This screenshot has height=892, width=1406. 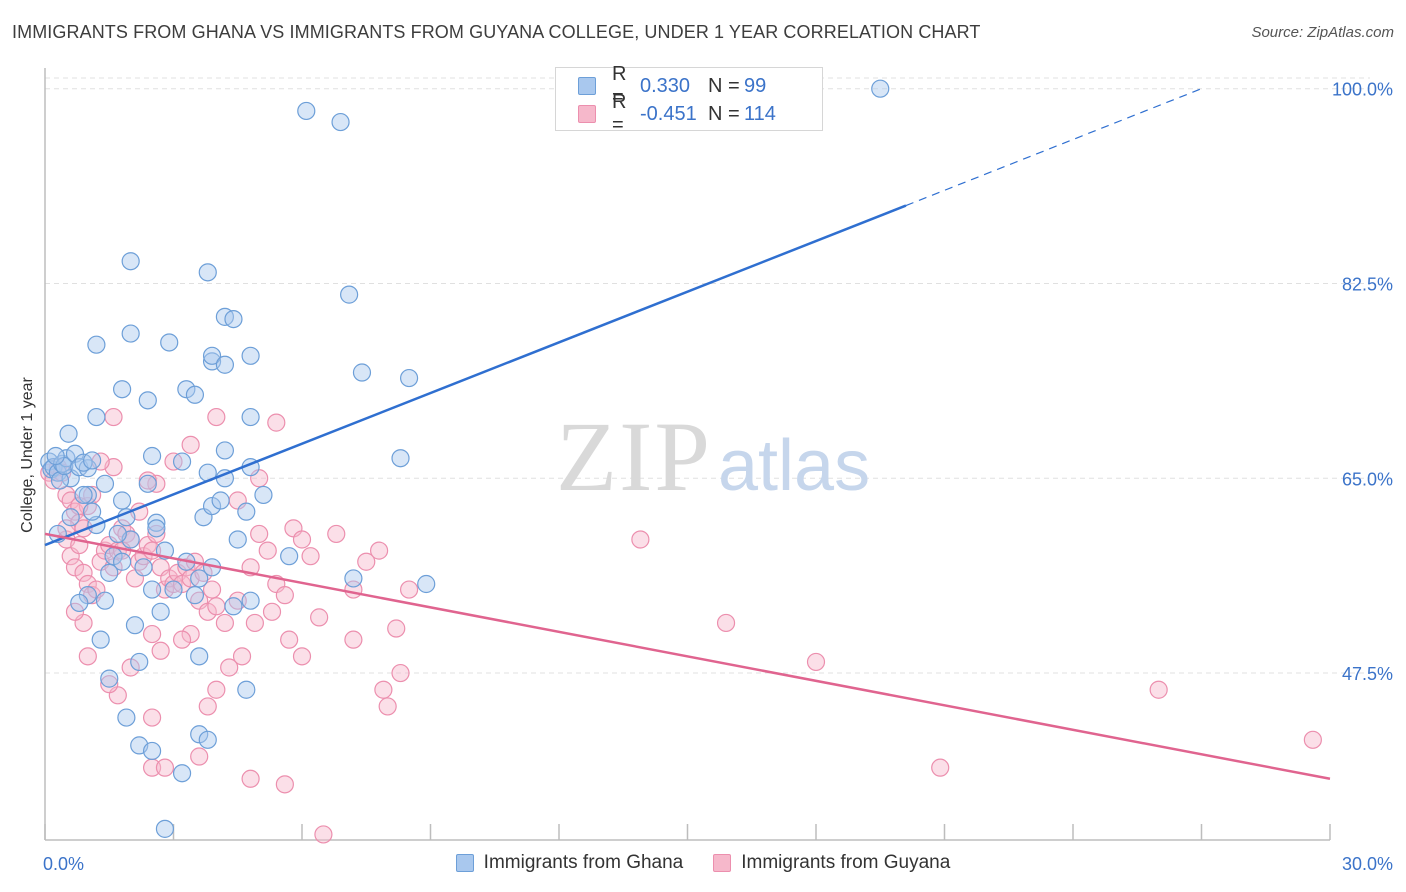 I want to click on legend-item-guyana: Immigrants from Guyana, so click(x=831, y=863).